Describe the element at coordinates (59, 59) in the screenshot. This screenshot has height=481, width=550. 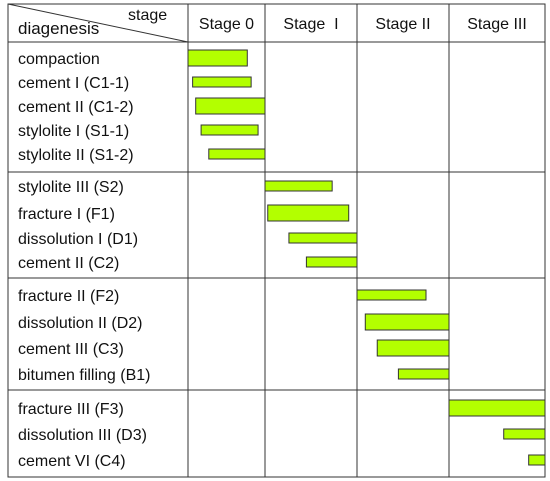
I see `row-label: compaction` at that location.